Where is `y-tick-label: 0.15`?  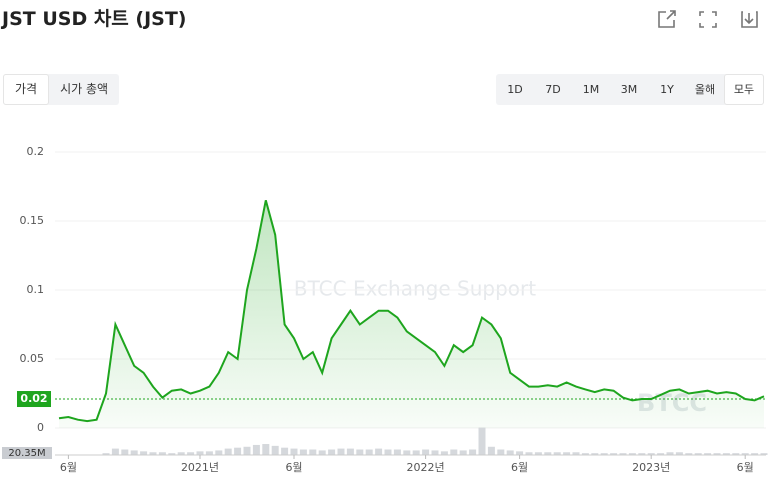 y-tick-label: 0.15 is located at coordinates (32, 220).